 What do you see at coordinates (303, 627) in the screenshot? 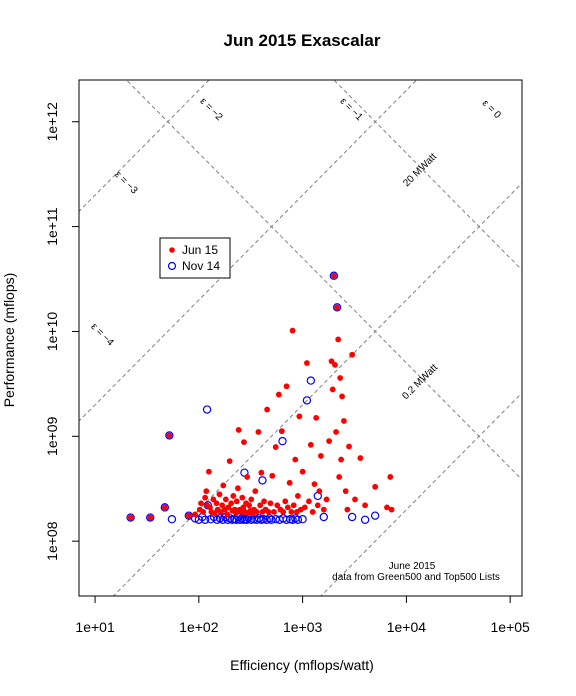
I see `x-tick-label: 1e+03` at bounding box center [303, 627].